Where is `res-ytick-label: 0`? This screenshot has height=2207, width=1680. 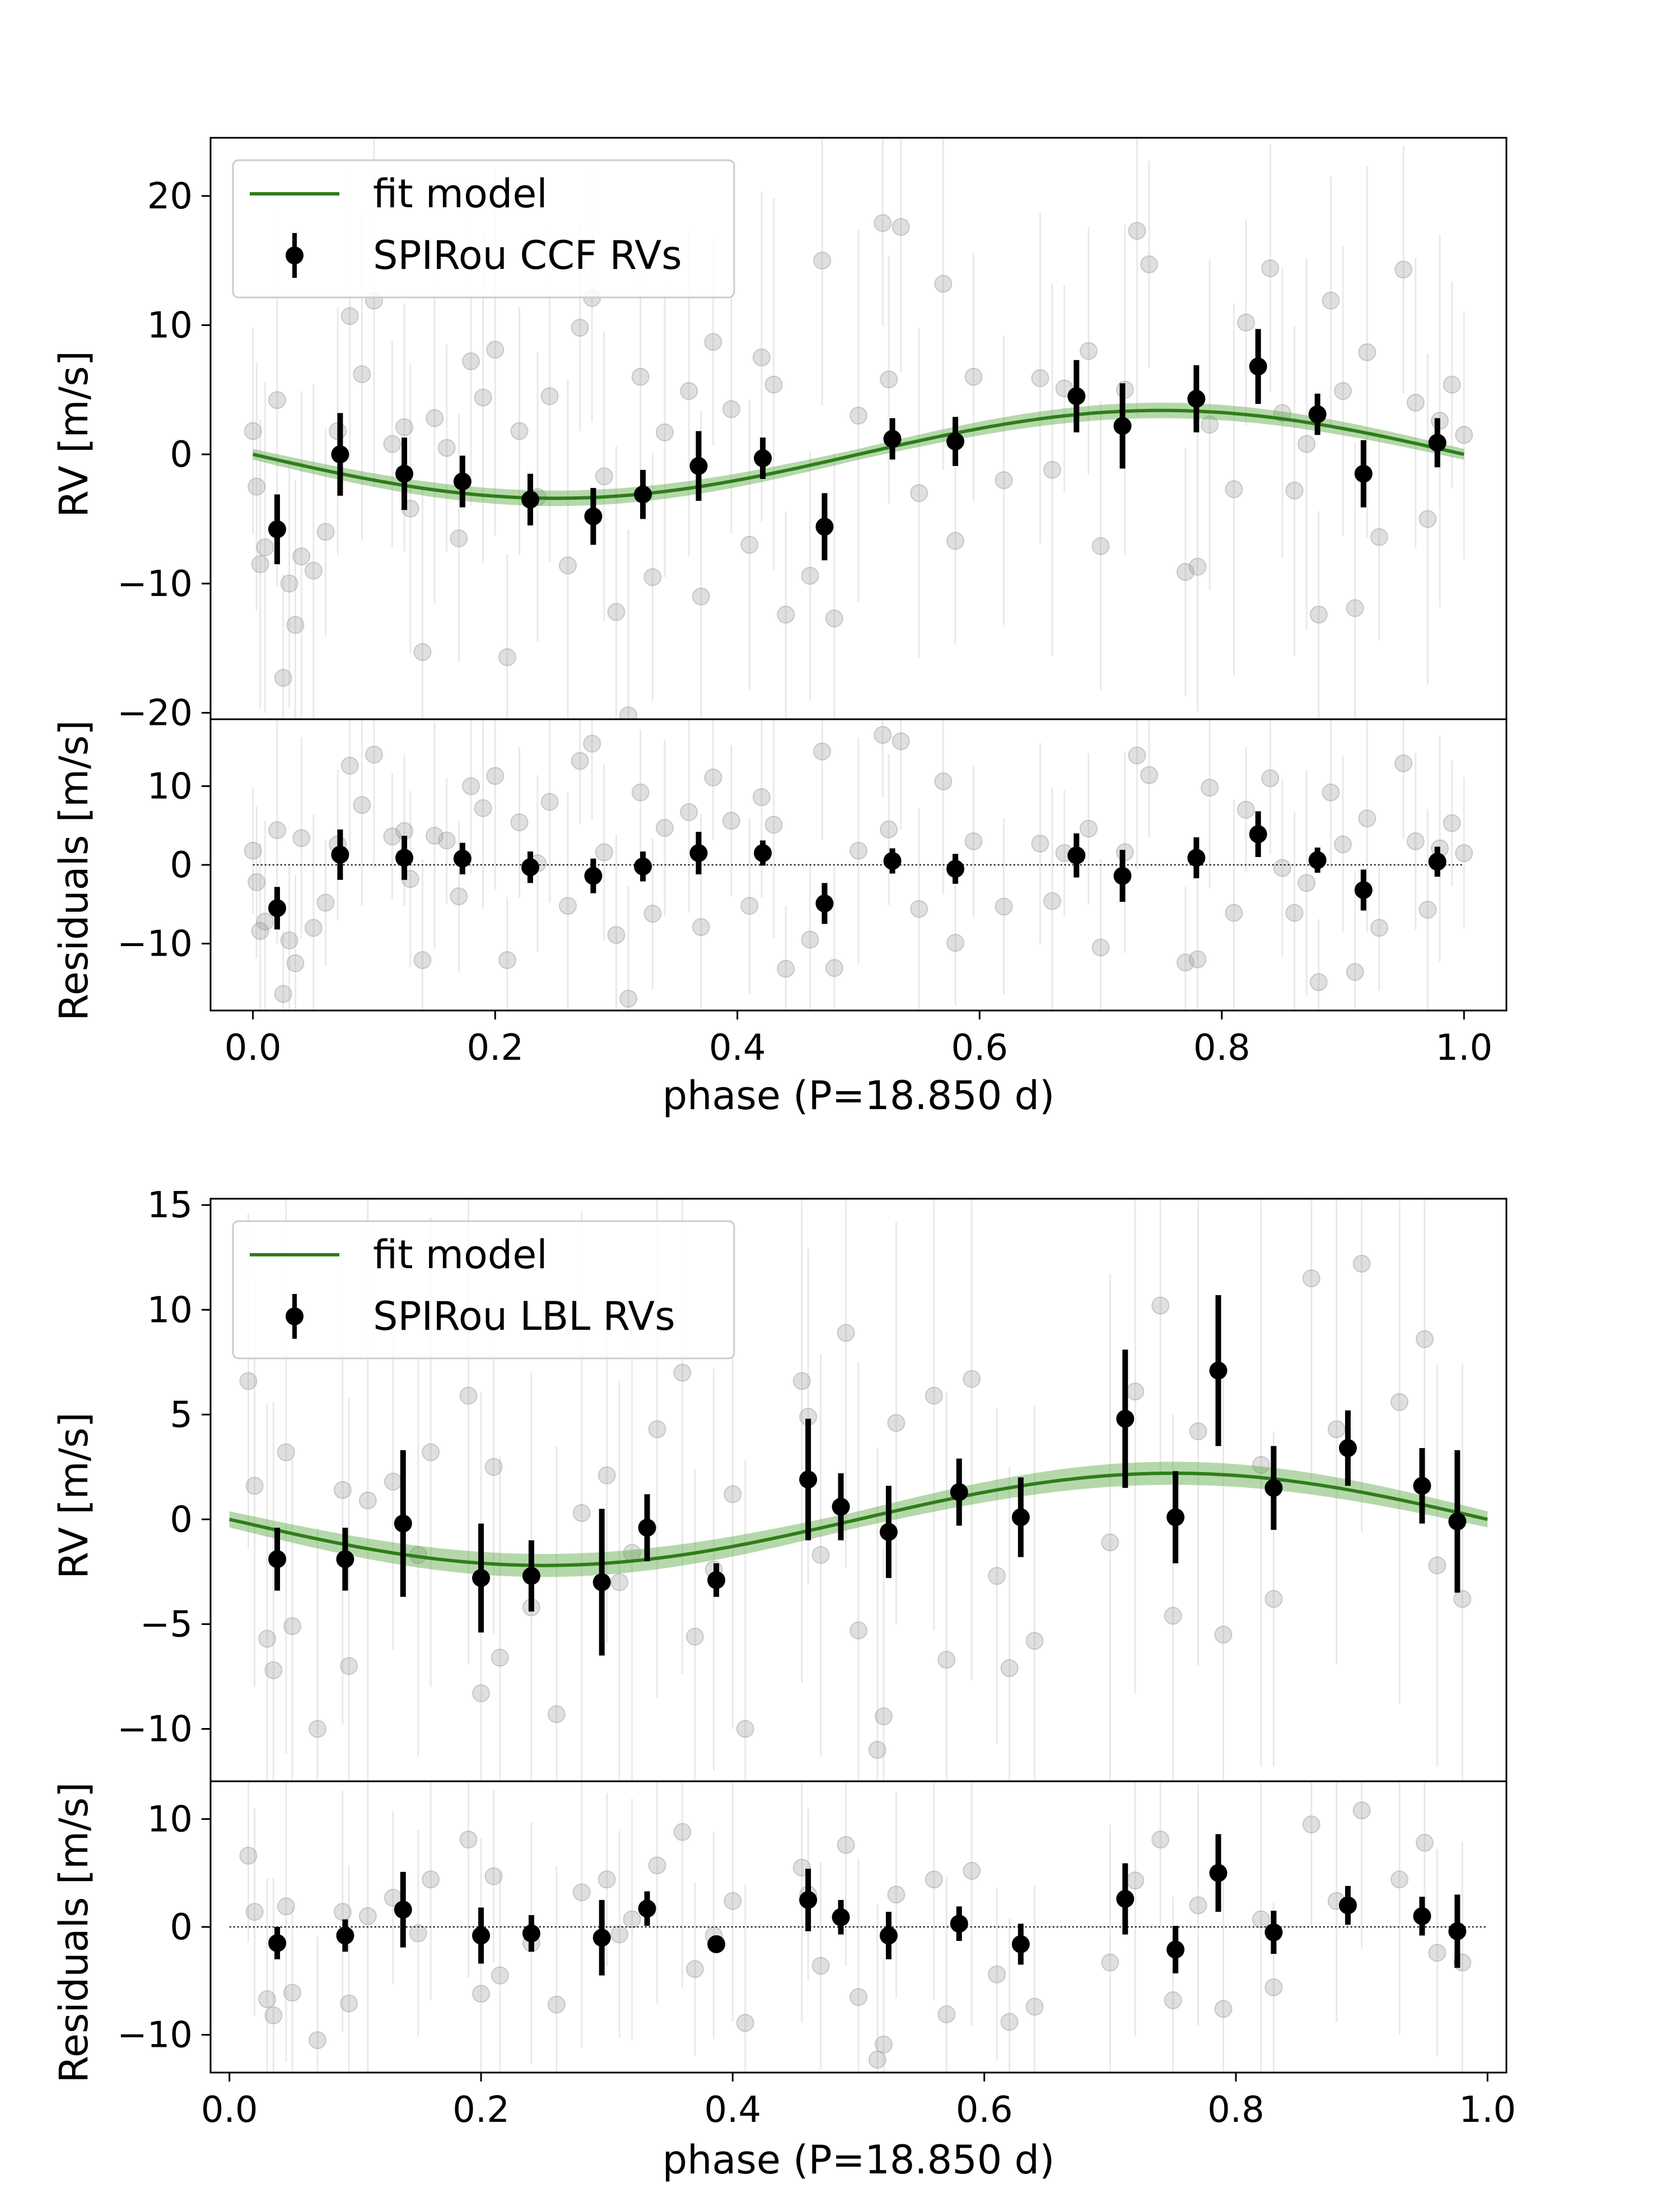 res-ytick-label: 0 is located at coordinates (182, 865).